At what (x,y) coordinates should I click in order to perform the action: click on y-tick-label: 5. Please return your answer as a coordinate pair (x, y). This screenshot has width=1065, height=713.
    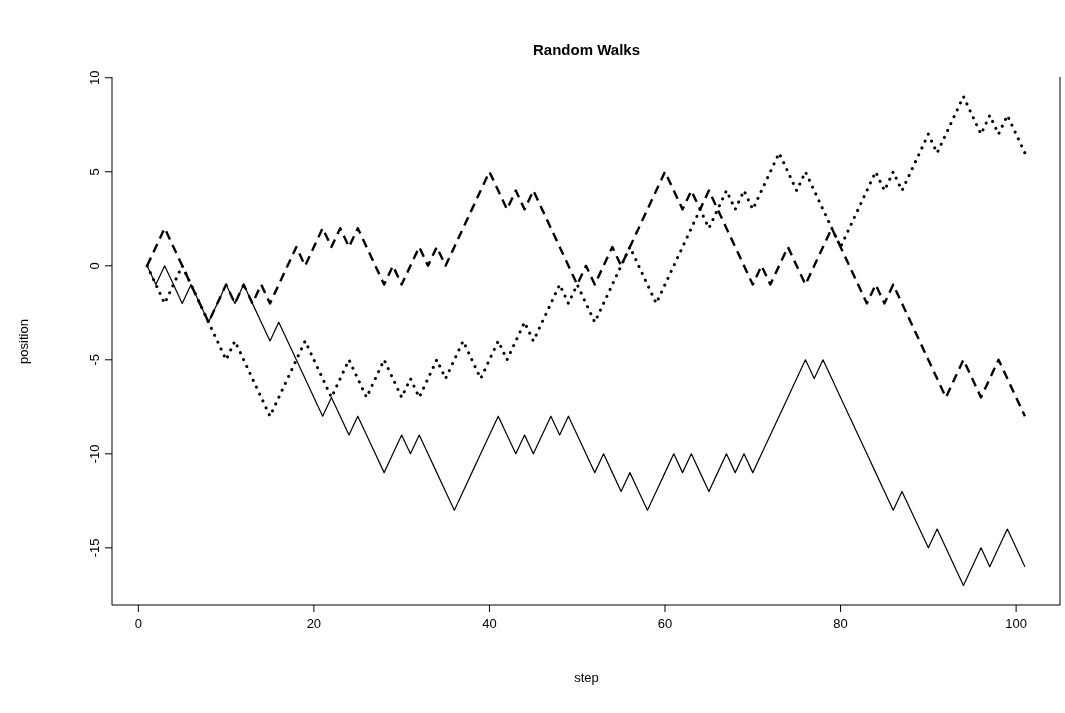
    Looking at the image, I should click on (94, 172).